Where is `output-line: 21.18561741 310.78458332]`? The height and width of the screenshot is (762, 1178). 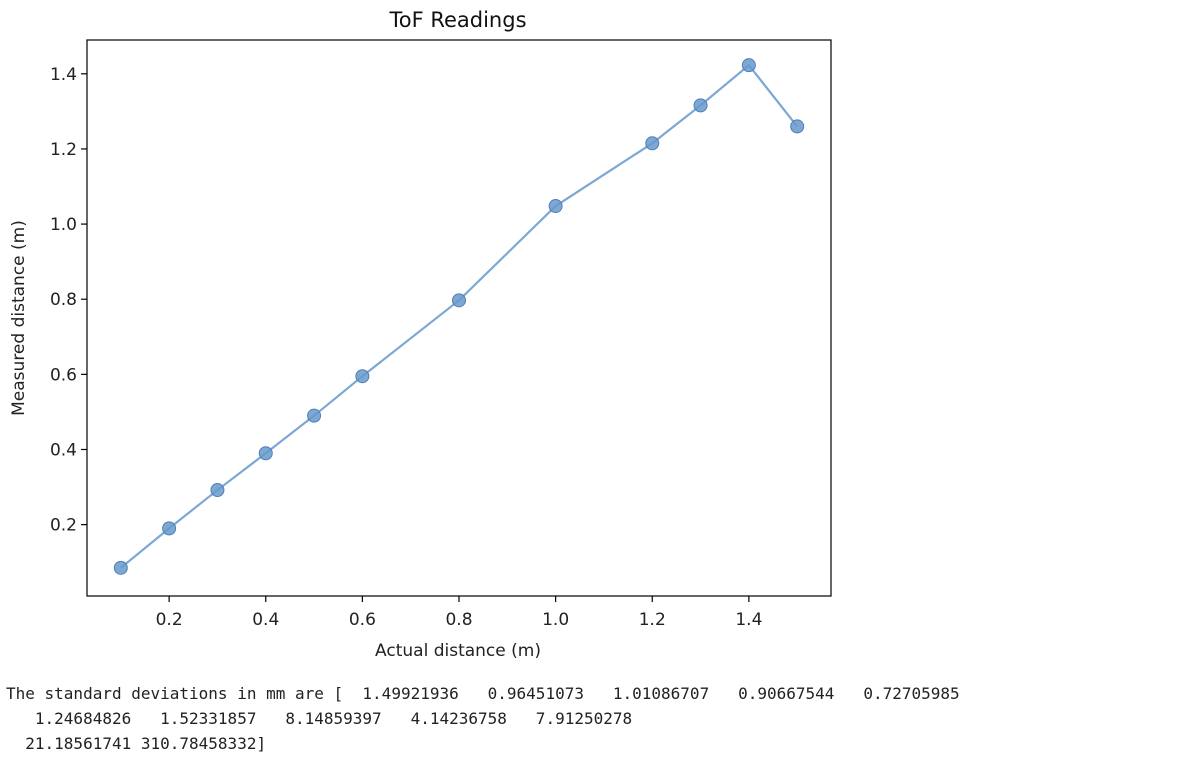
output-line: 21.18561741 310.78458332] is located at coordinates (136, 743).